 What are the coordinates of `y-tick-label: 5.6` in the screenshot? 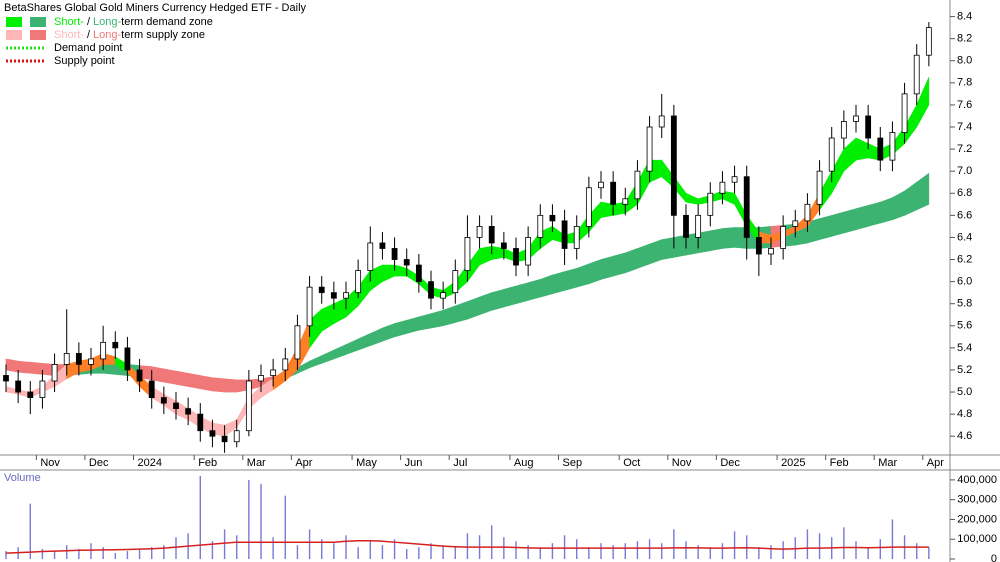 It's located at (964, 326).